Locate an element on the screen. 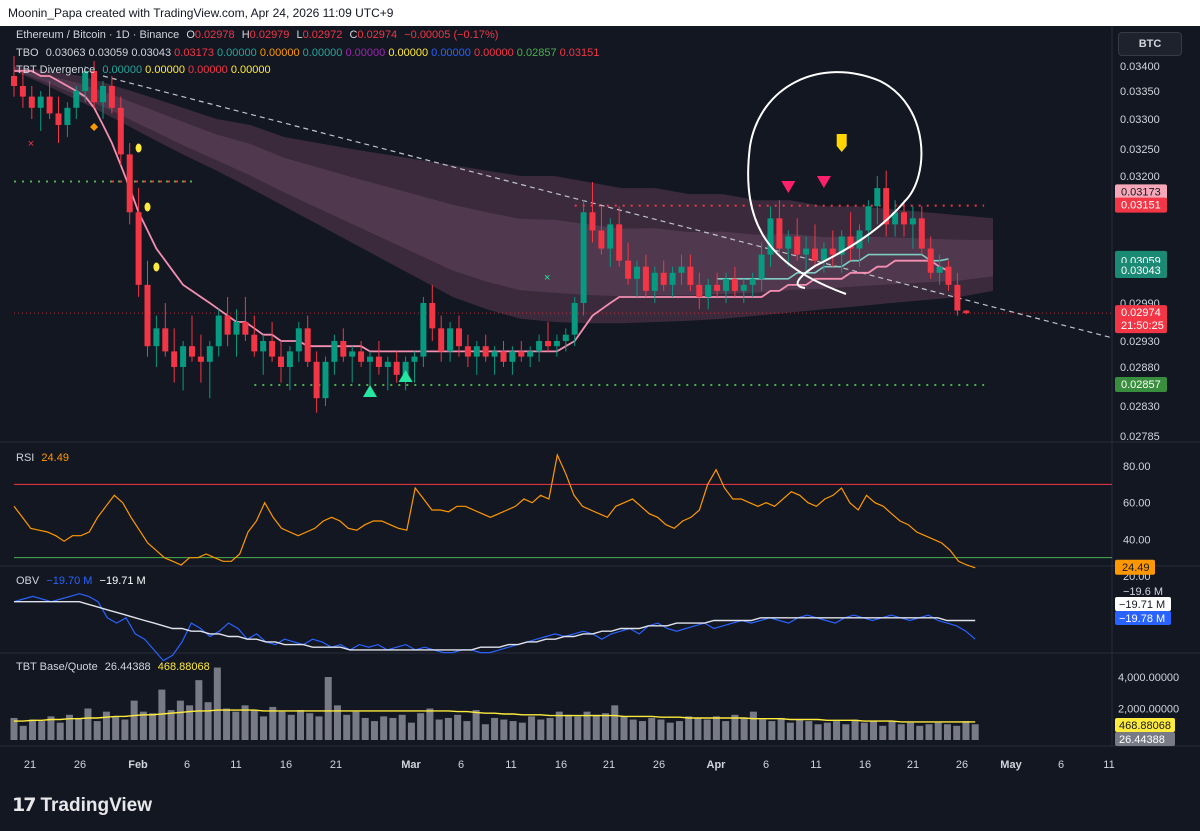 The width and height of the screenshot is (1200, 831). price-axis-tick: 0.03250 is located at coordinates (1140, 150).